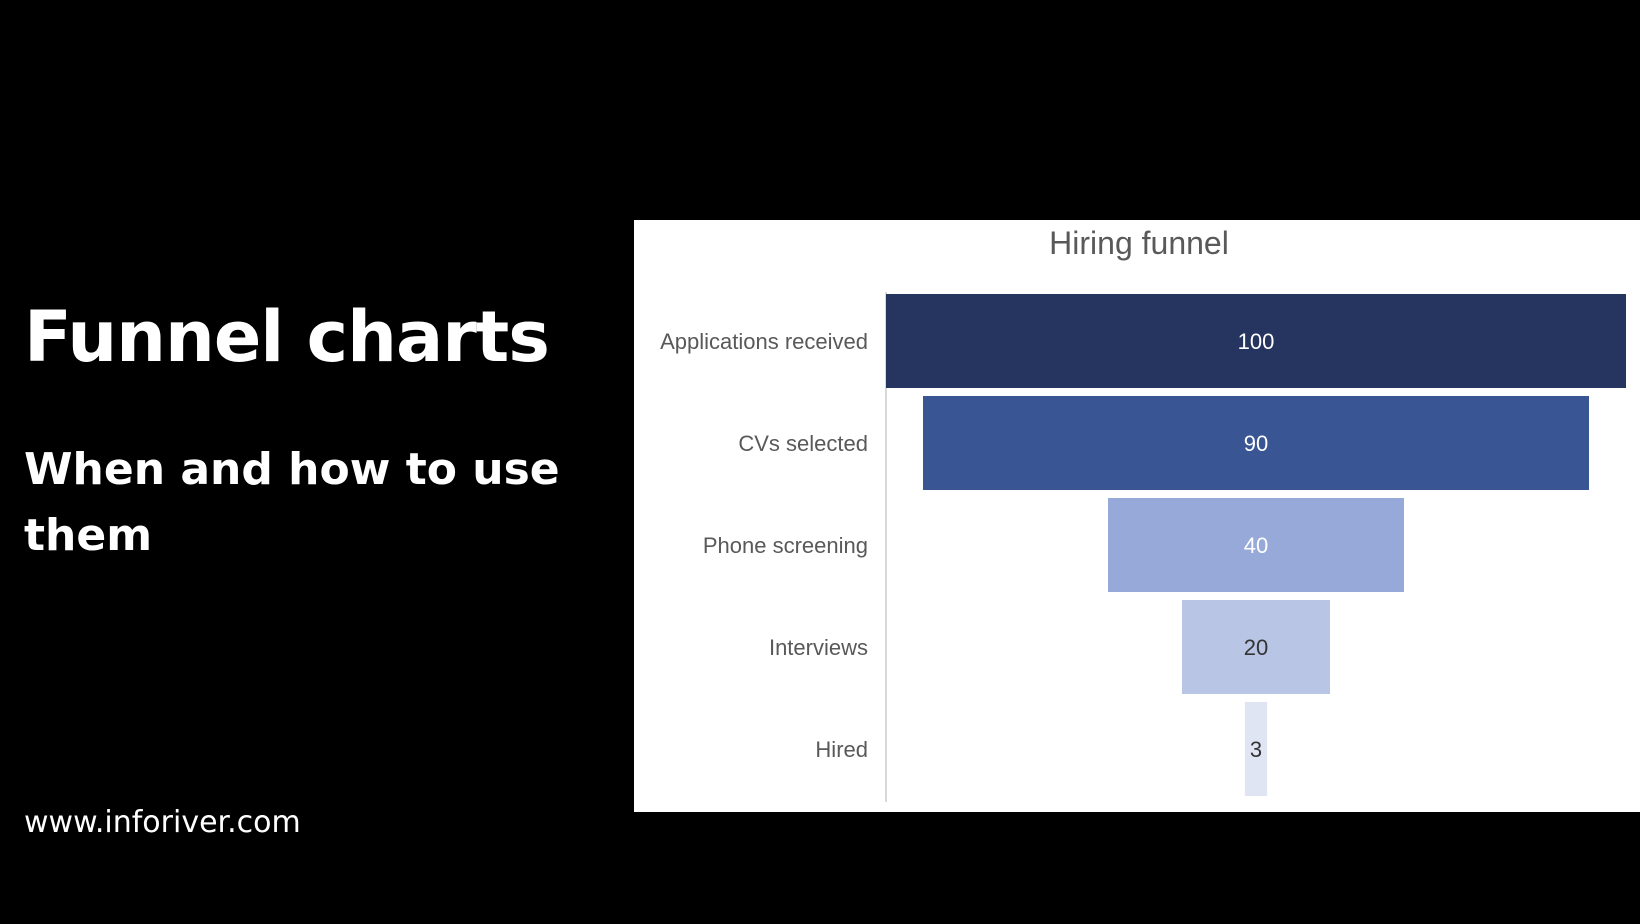 The height and width of the screenshot is (924, 1640). I want to click on data-labels: 100 90 40 20 3, so click(1256, 545).